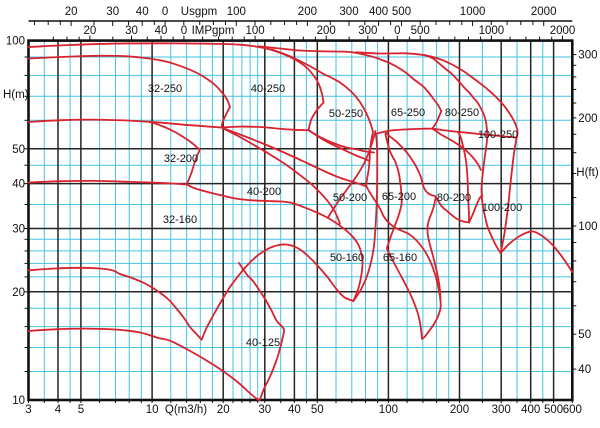 The width and height of the screenshot is (600, 428). I want to click on svg-text: H(m), so click(16, 95).